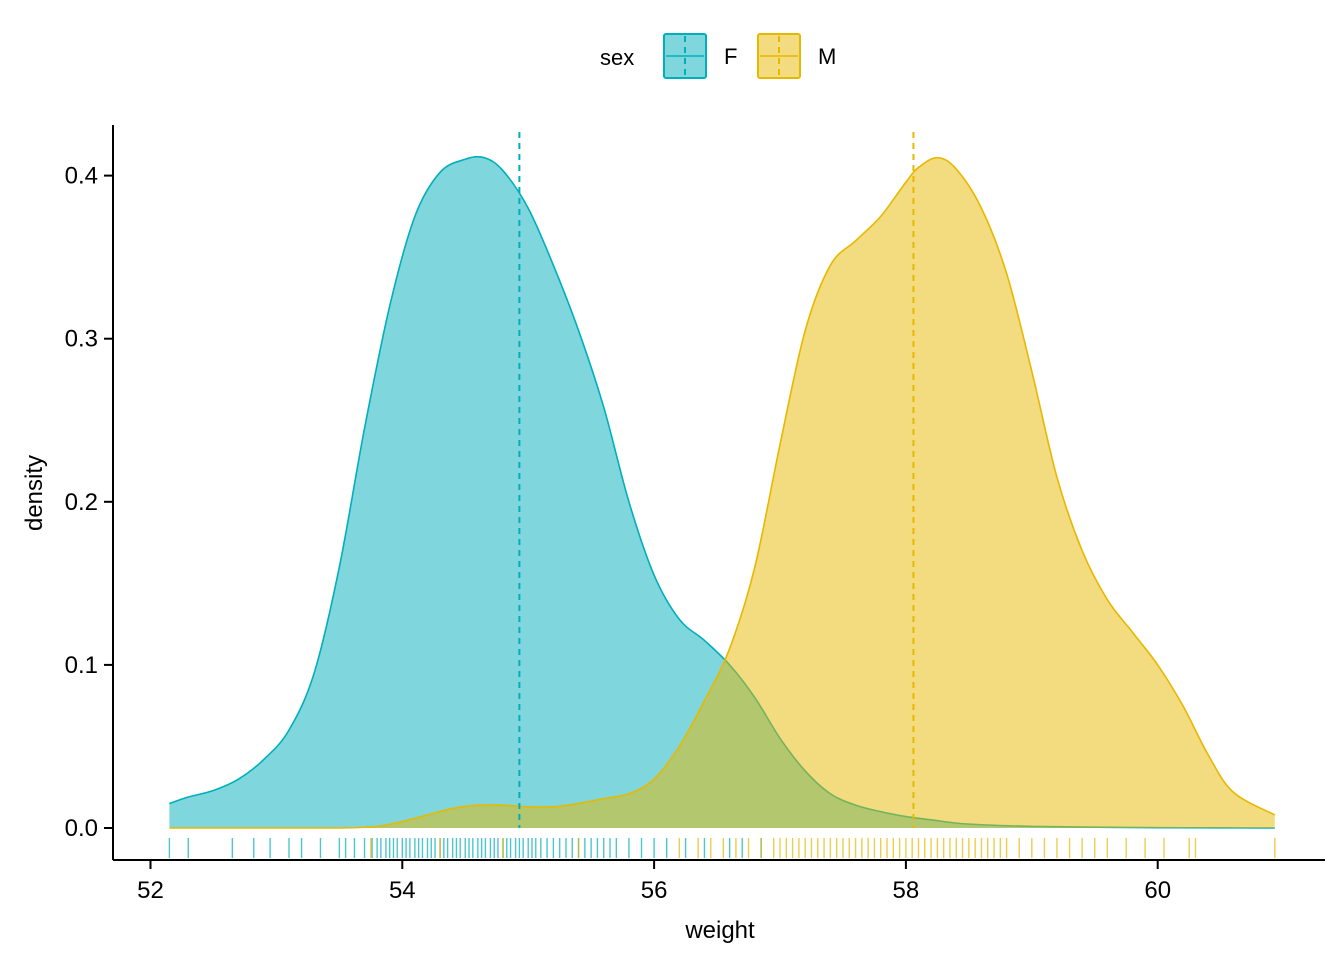 Image resolution: width=1344 pixels, height=960 pixels. I want to click on x-tick-label: 56, so click(654, 890).